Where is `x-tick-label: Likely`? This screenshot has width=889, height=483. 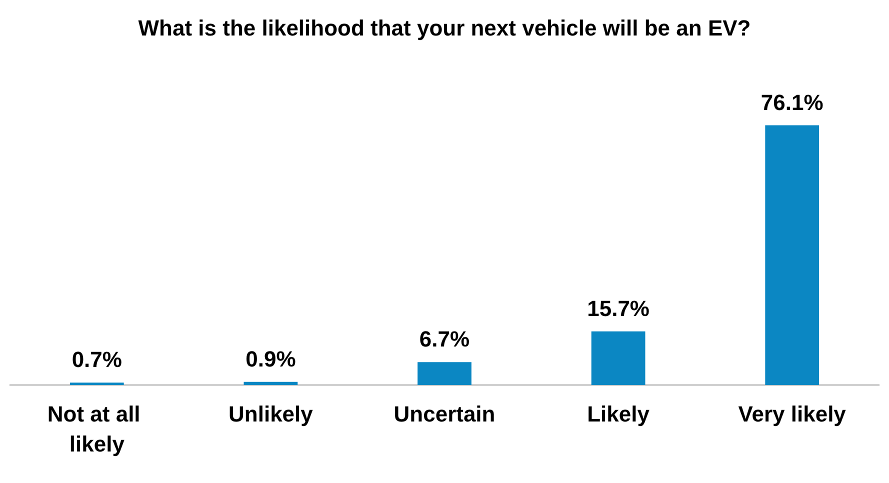 x-tick-label: Likely is located at coordinates (618, 414).